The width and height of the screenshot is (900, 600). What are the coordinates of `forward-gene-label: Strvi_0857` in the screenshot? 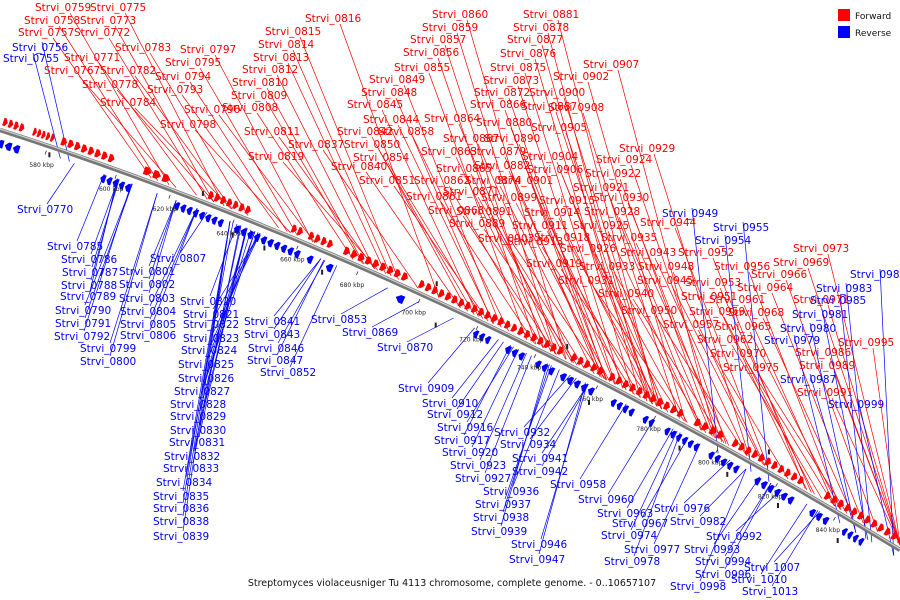 It's located at (438, 40).